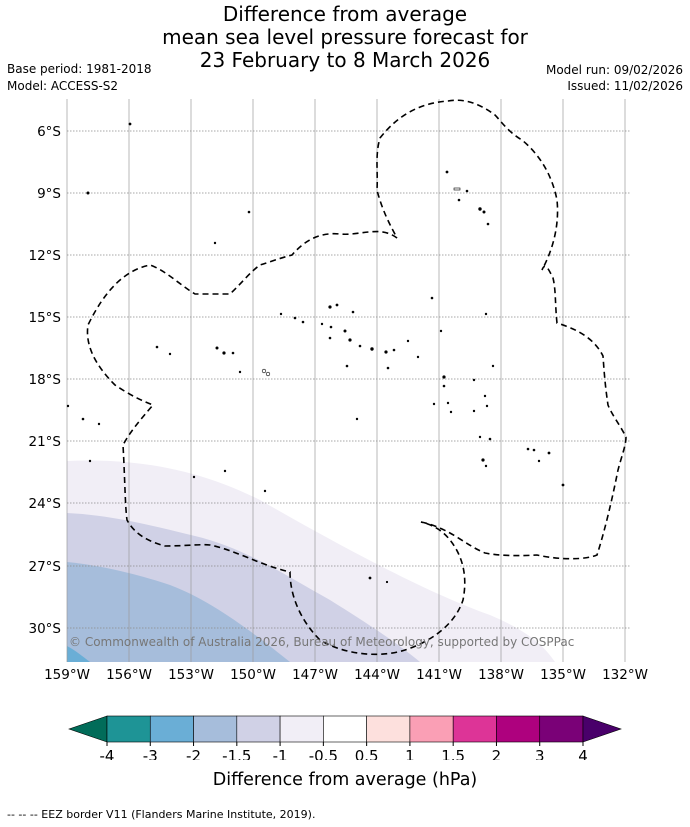 The height and width of the screenshot is (827, 690). What do you see at coordinates (345, 780) in the screenshot?
I see `colorbar-label: Difference from average (hPa)` at bounding box center [345, 780].